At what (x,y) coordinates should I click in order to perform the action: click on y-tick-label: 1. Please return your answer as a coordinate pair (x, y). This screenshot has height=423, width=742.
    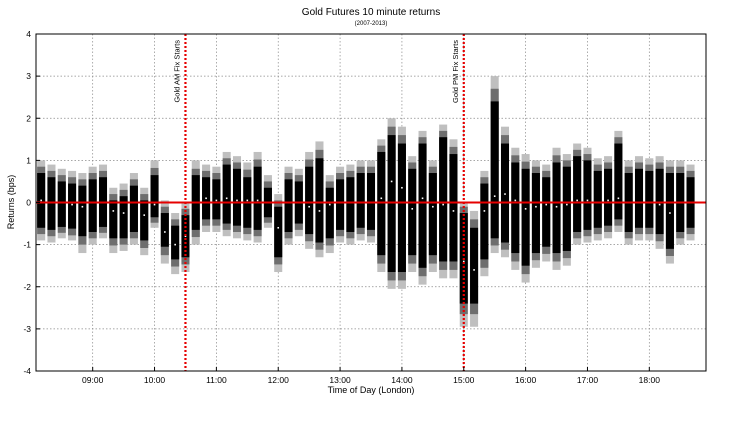
    Looking at the image, I should click on (28, 160).